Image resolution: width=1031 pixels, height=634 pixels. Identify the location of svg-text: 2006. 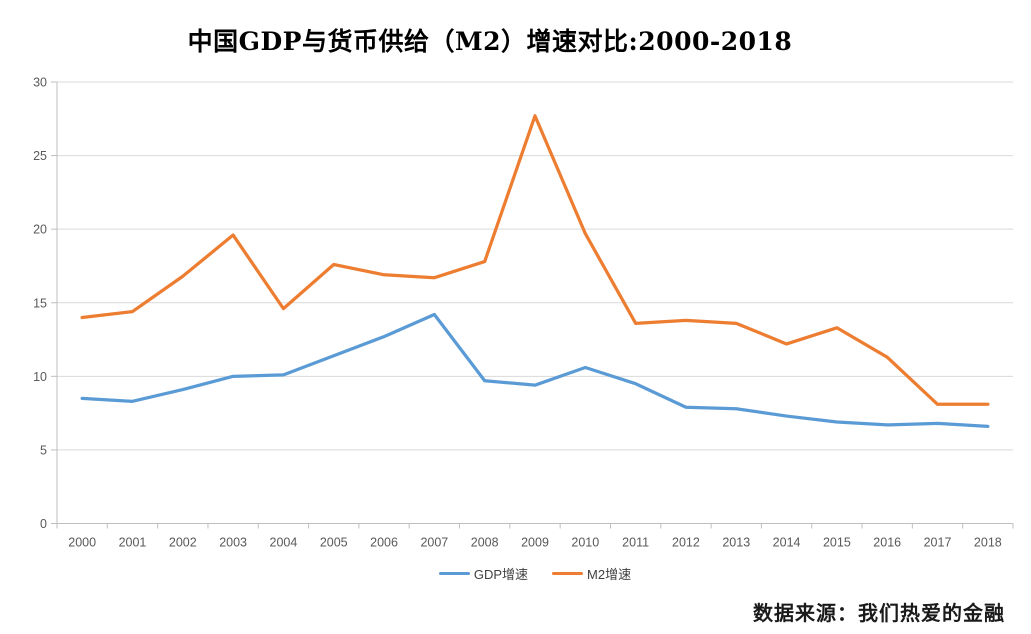
(384, 543).